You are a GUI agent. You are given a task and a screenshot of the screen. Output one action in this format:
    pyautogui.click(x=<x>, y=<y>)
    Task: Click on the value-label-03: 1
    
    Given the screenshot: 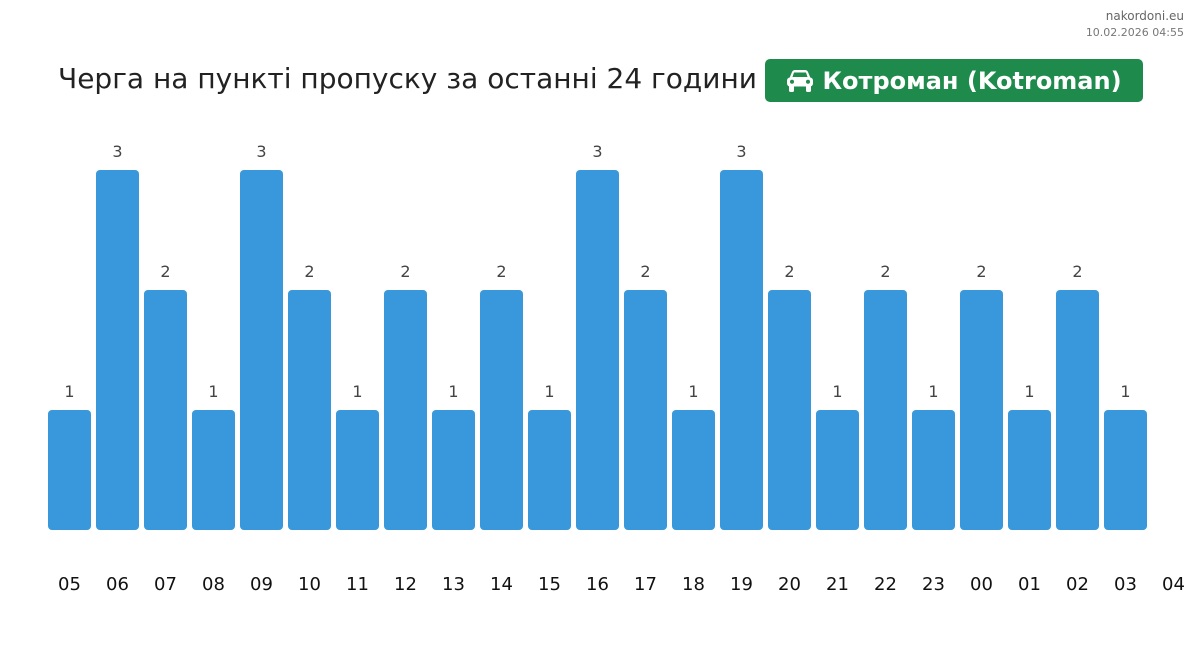 What is the action you would take?
    pyautogui.click(x=1125, y=391)
    